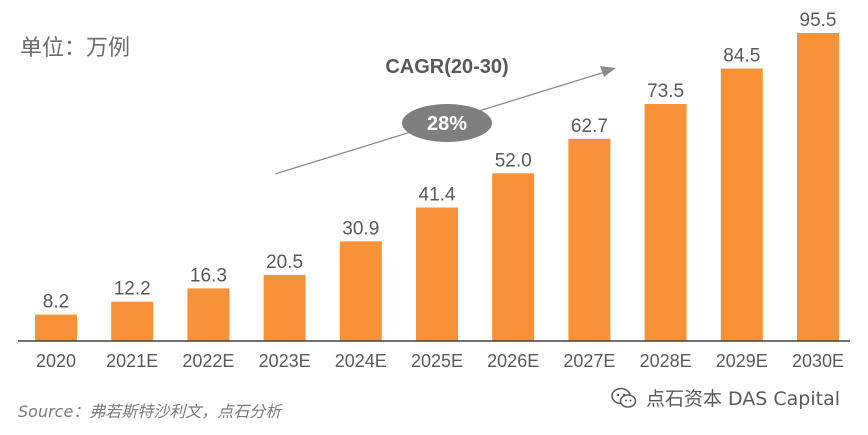 Image resolution: width=868 pixels, height=435 pixels. What do you see at coordinates (666, 361) in the screenshot?
I see `tick-label-2028E: 2028E` at bounding box center [666, 361].